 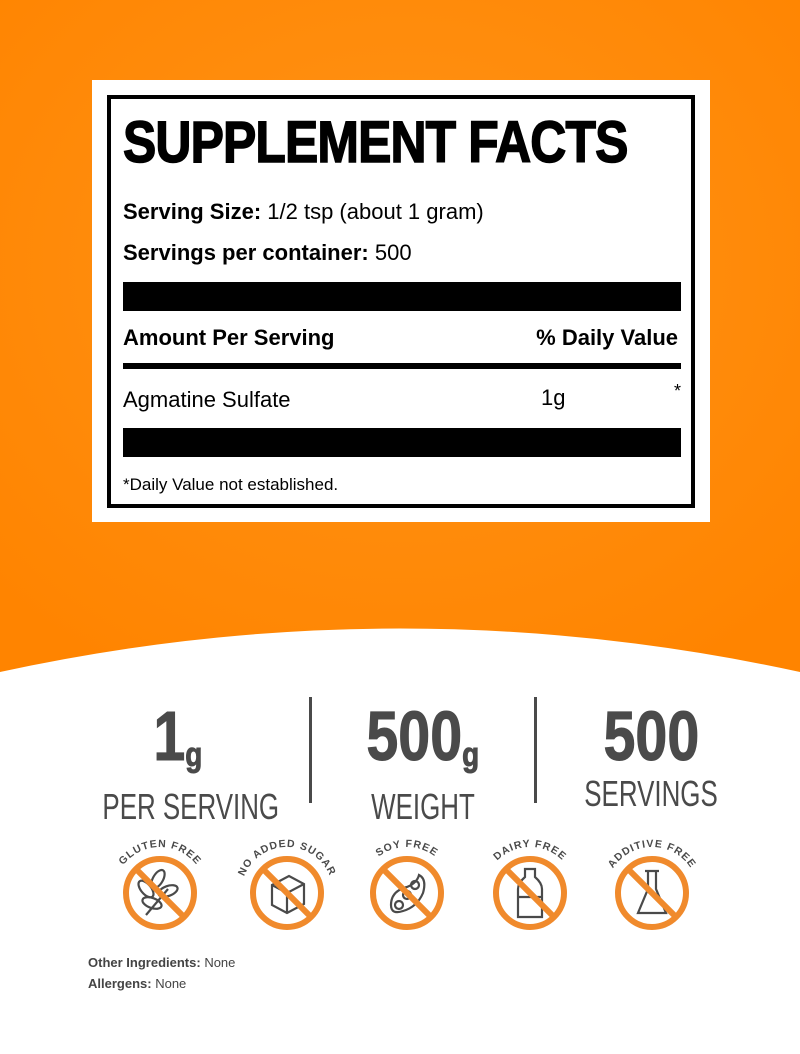 I want to click on stat-servings: 500 SERVINGS, so click(x=651, y=755).